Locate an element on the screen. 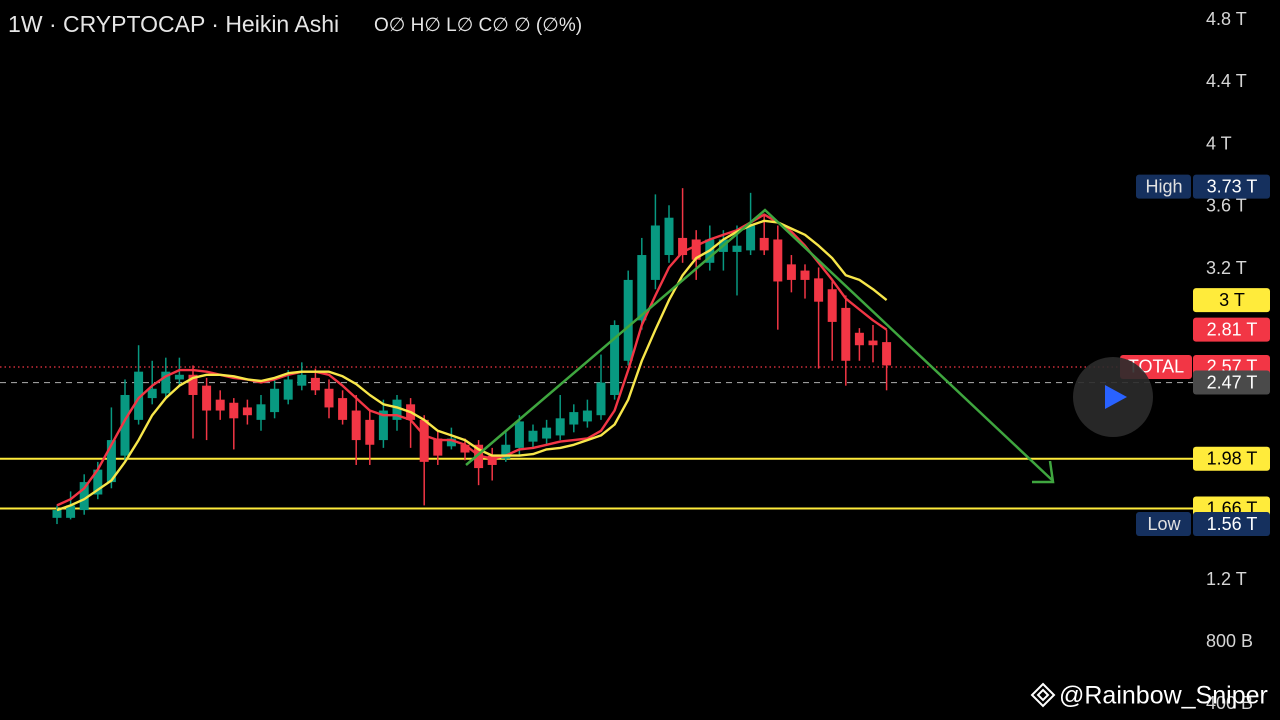  logo-diamond-inner is located at coordinates (1043, 695).